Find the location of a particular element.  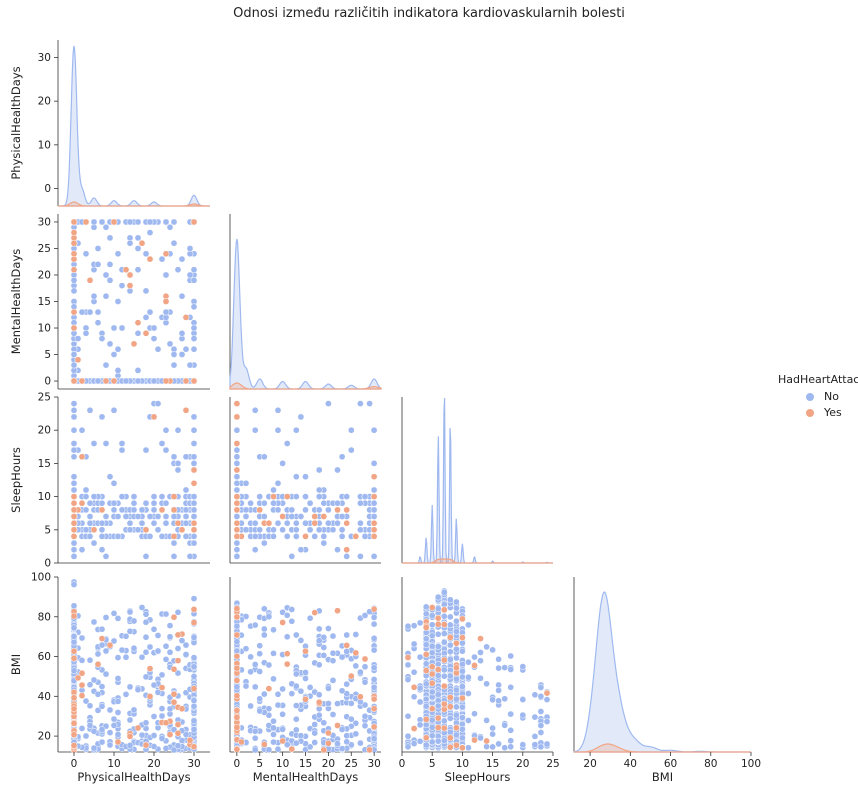

x-tick-label: 30 is located at coordinates (193, 764).